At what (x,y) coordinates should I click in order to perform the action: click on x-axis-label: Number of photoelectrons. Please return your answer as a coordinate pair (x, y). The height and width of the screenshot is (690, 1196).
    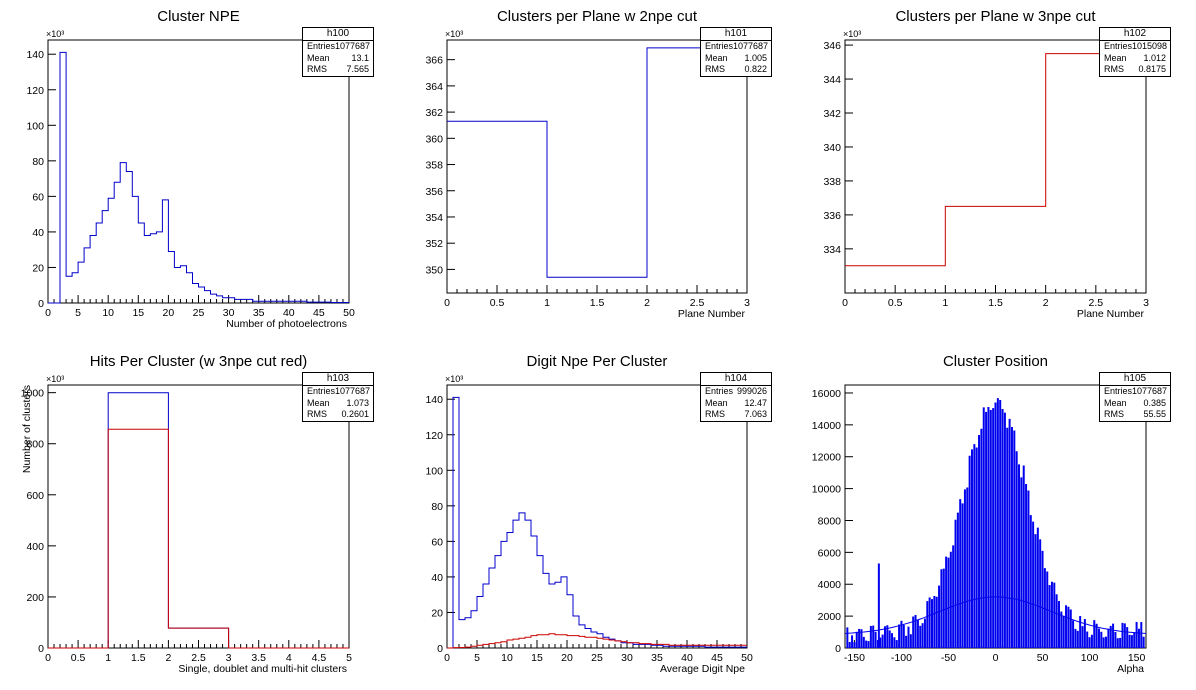
    Looking at the image, I should click on (286, 324).